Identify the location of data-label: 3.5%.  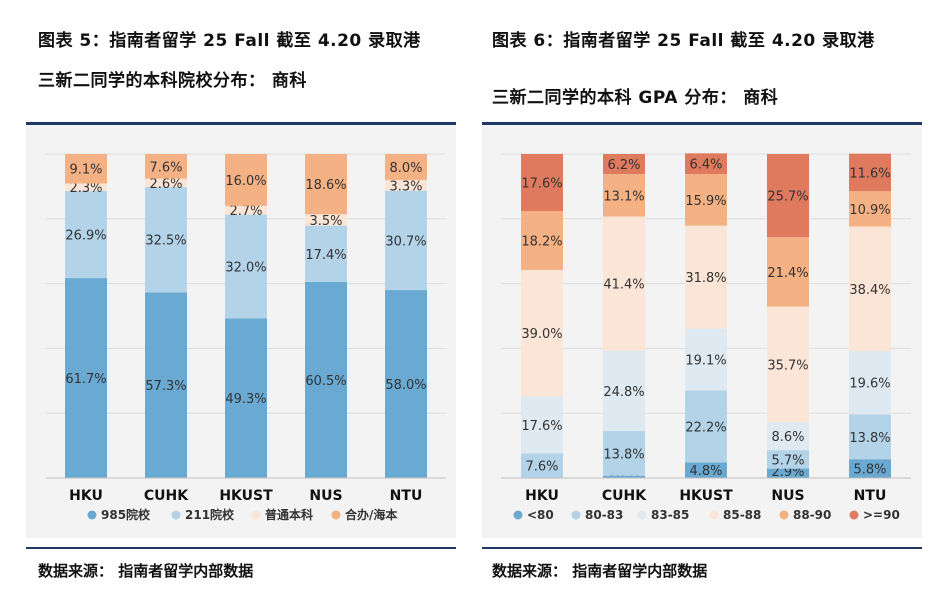
(325, 221).